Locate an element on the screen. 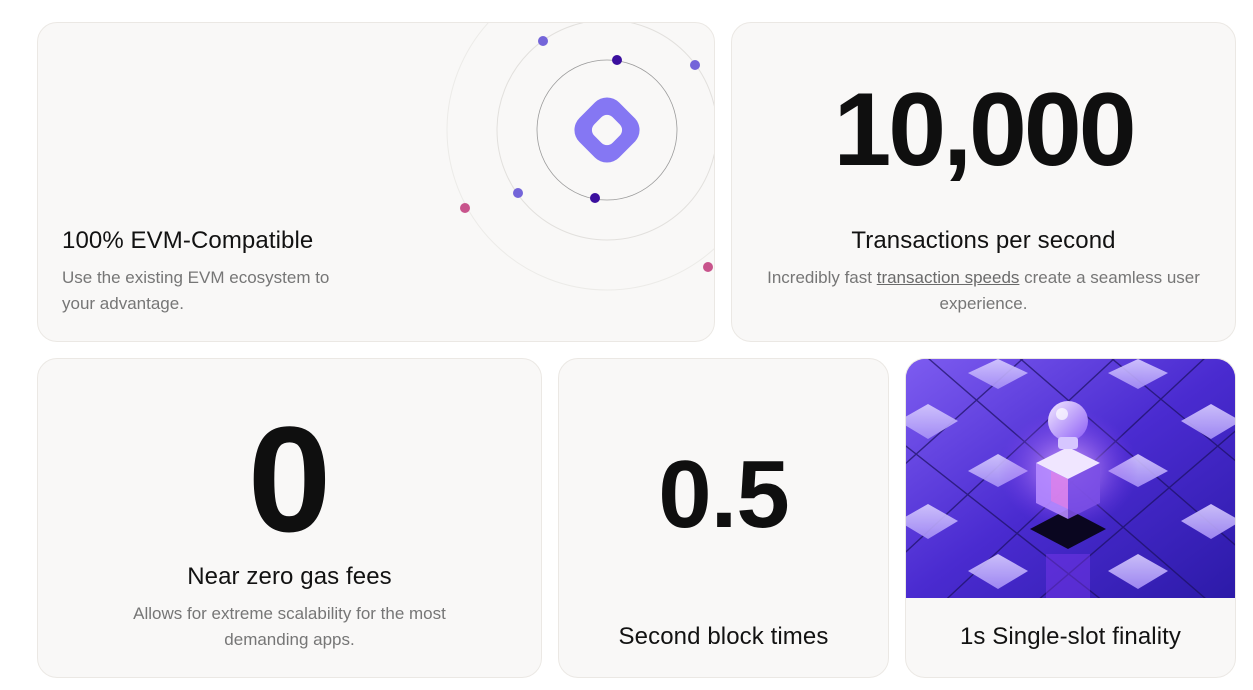  tps-stat: 10,000 is located at coordinates (984, 130).